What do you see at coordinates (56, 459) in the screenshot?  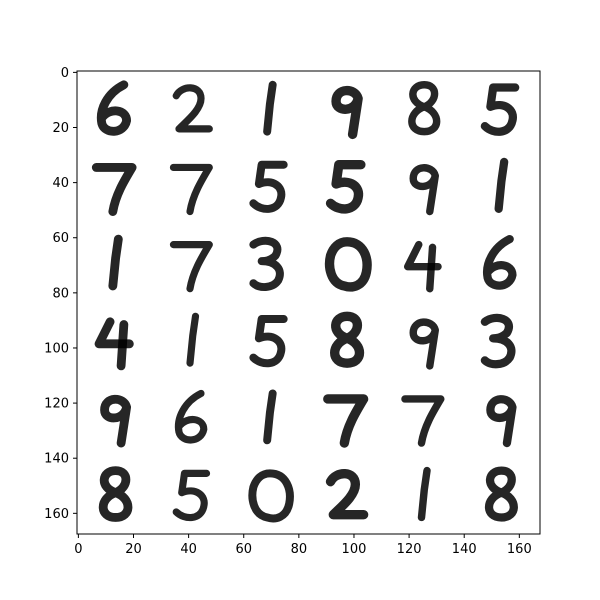 I see `y-tick-label: 140` at bounding box center [56, 459].